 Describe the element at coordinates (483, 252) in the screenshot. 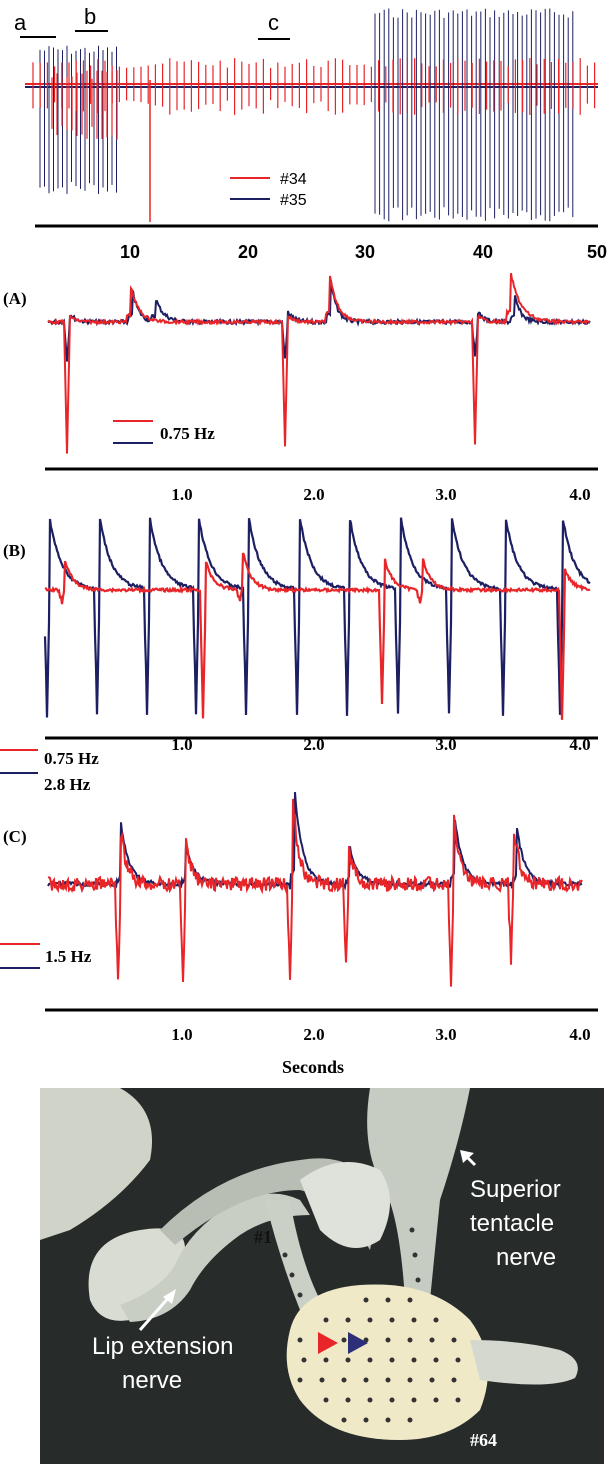

I see `x-tick-label: 40` at that location.